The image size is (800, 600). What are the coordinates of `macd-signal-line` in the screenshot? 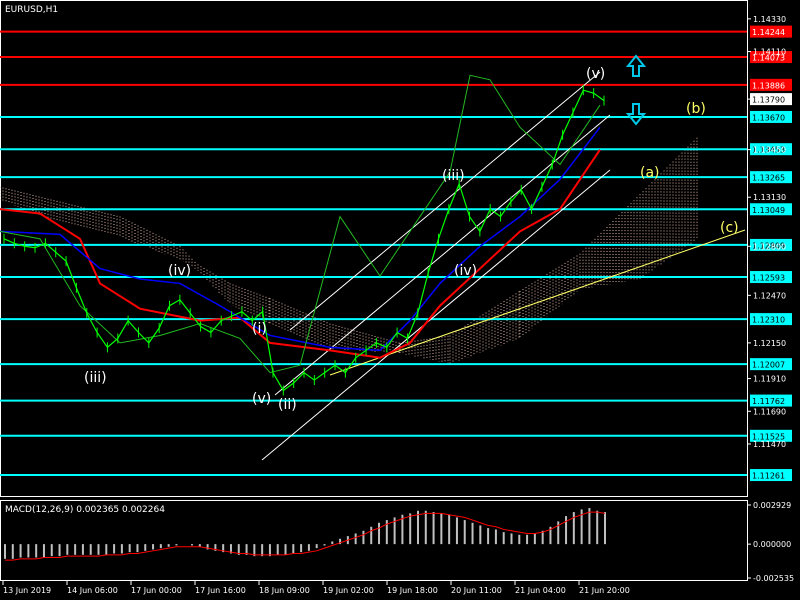 It's located at (305, 536).